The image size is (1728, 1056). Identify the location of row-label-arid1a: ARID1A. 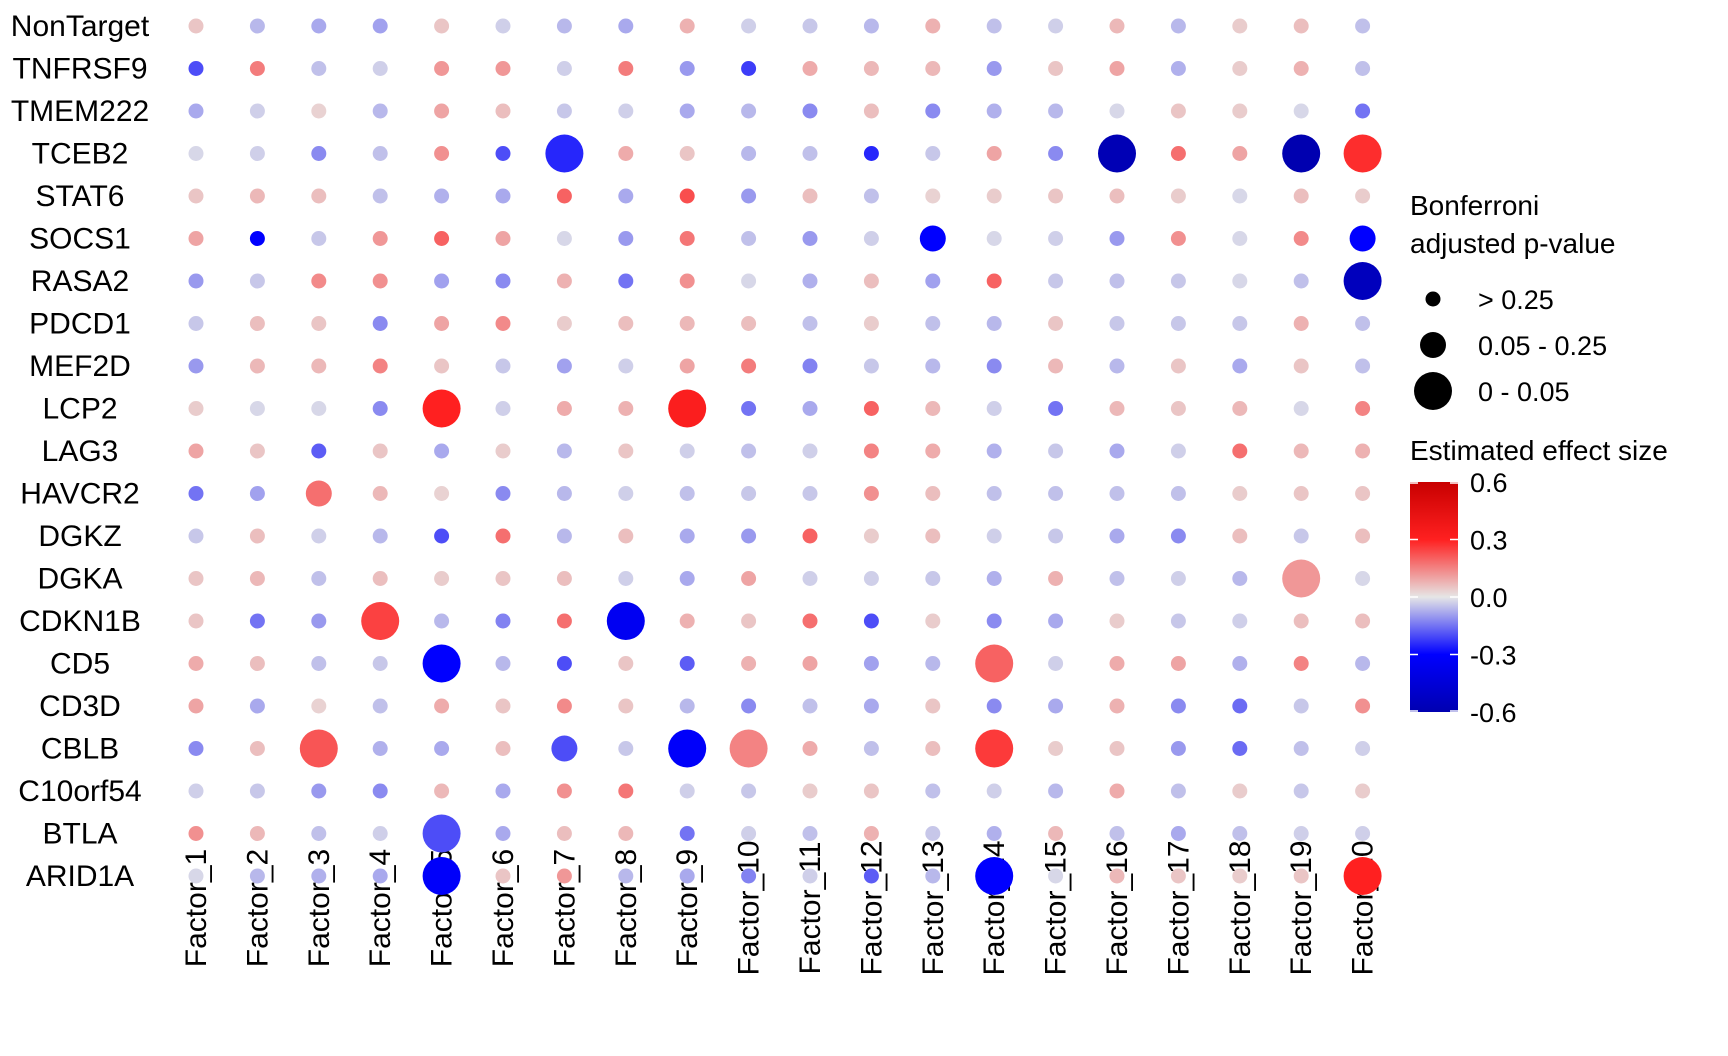
(80, 876).